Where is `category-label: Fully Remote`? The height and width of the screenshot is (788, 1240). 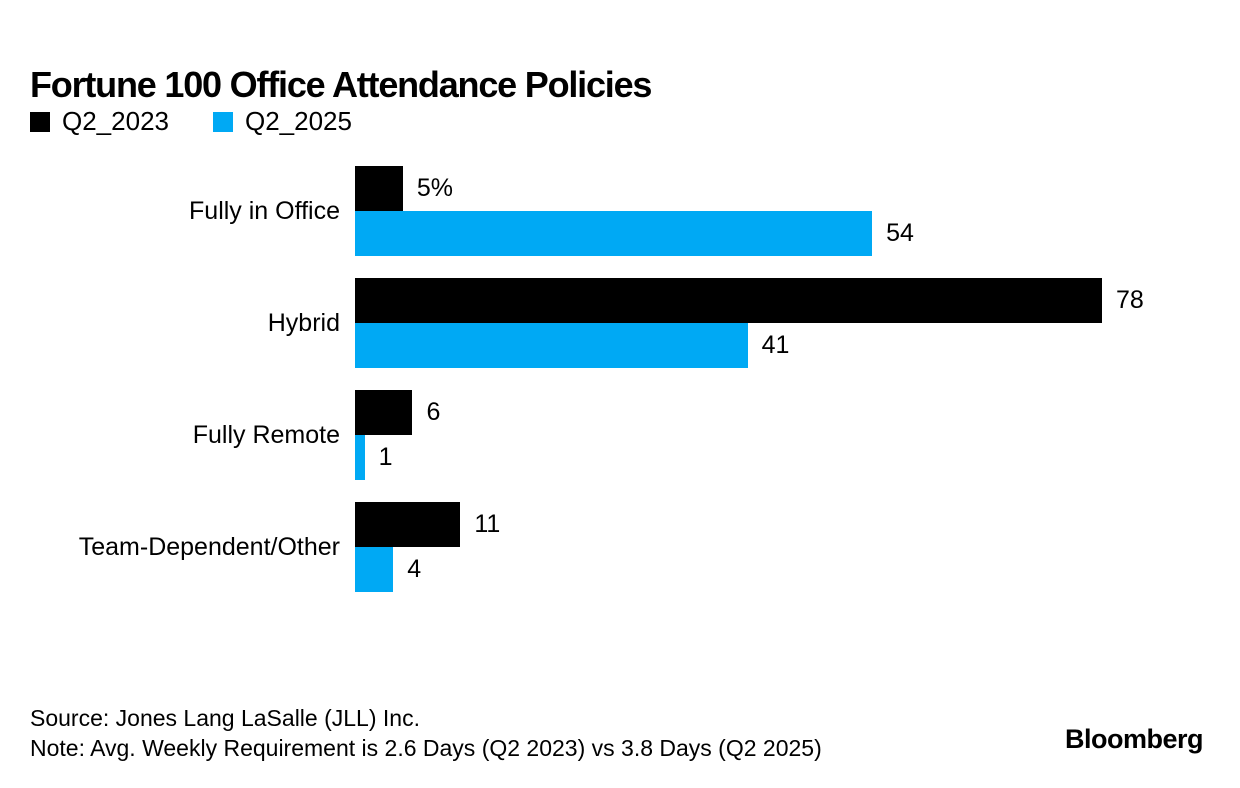
category-label: Fully Remote is located at coordinates (266, 434).